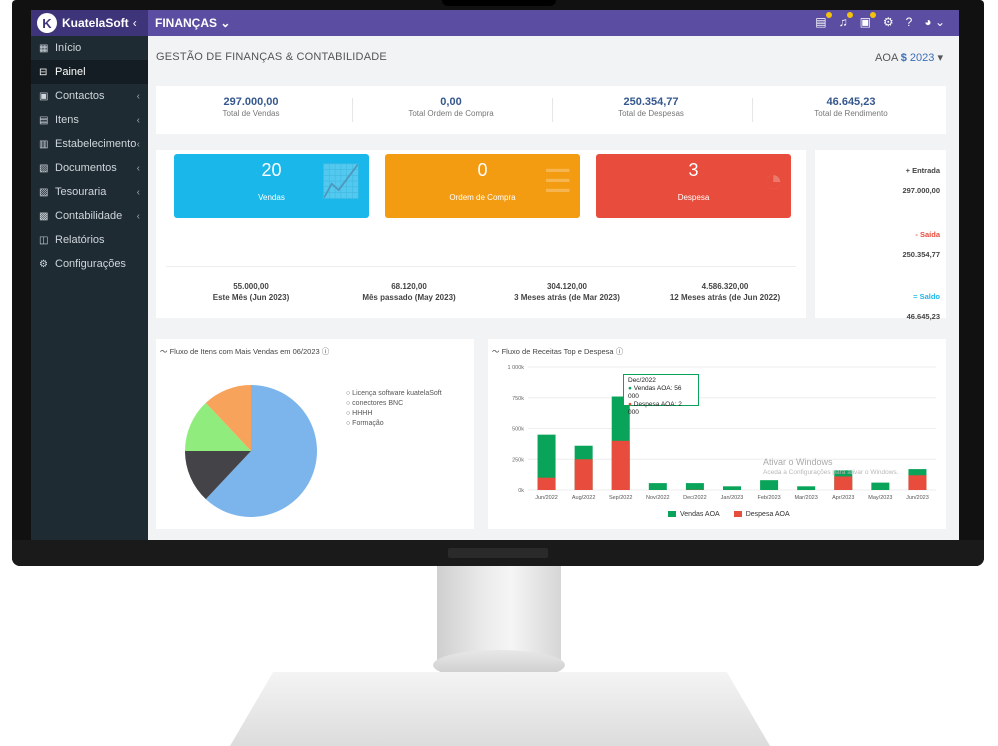 This screenshot has height=746, width=998. What do you see at coordinates (341, 181) in the screenshot?
I see `trend-chart-icon: 📈` at bounding box center [341, 181].